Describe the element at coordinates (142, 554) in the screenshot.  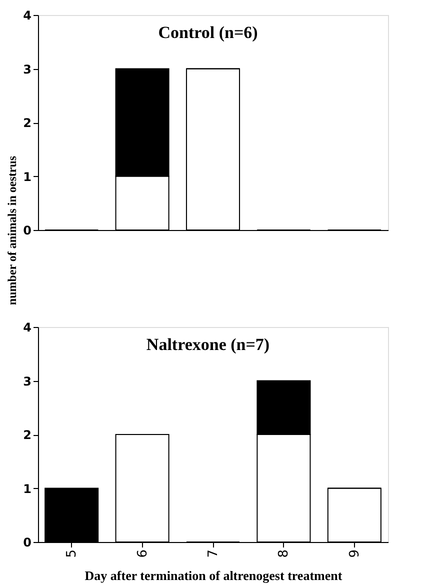
I see `x-tick-label: 6` at that location.